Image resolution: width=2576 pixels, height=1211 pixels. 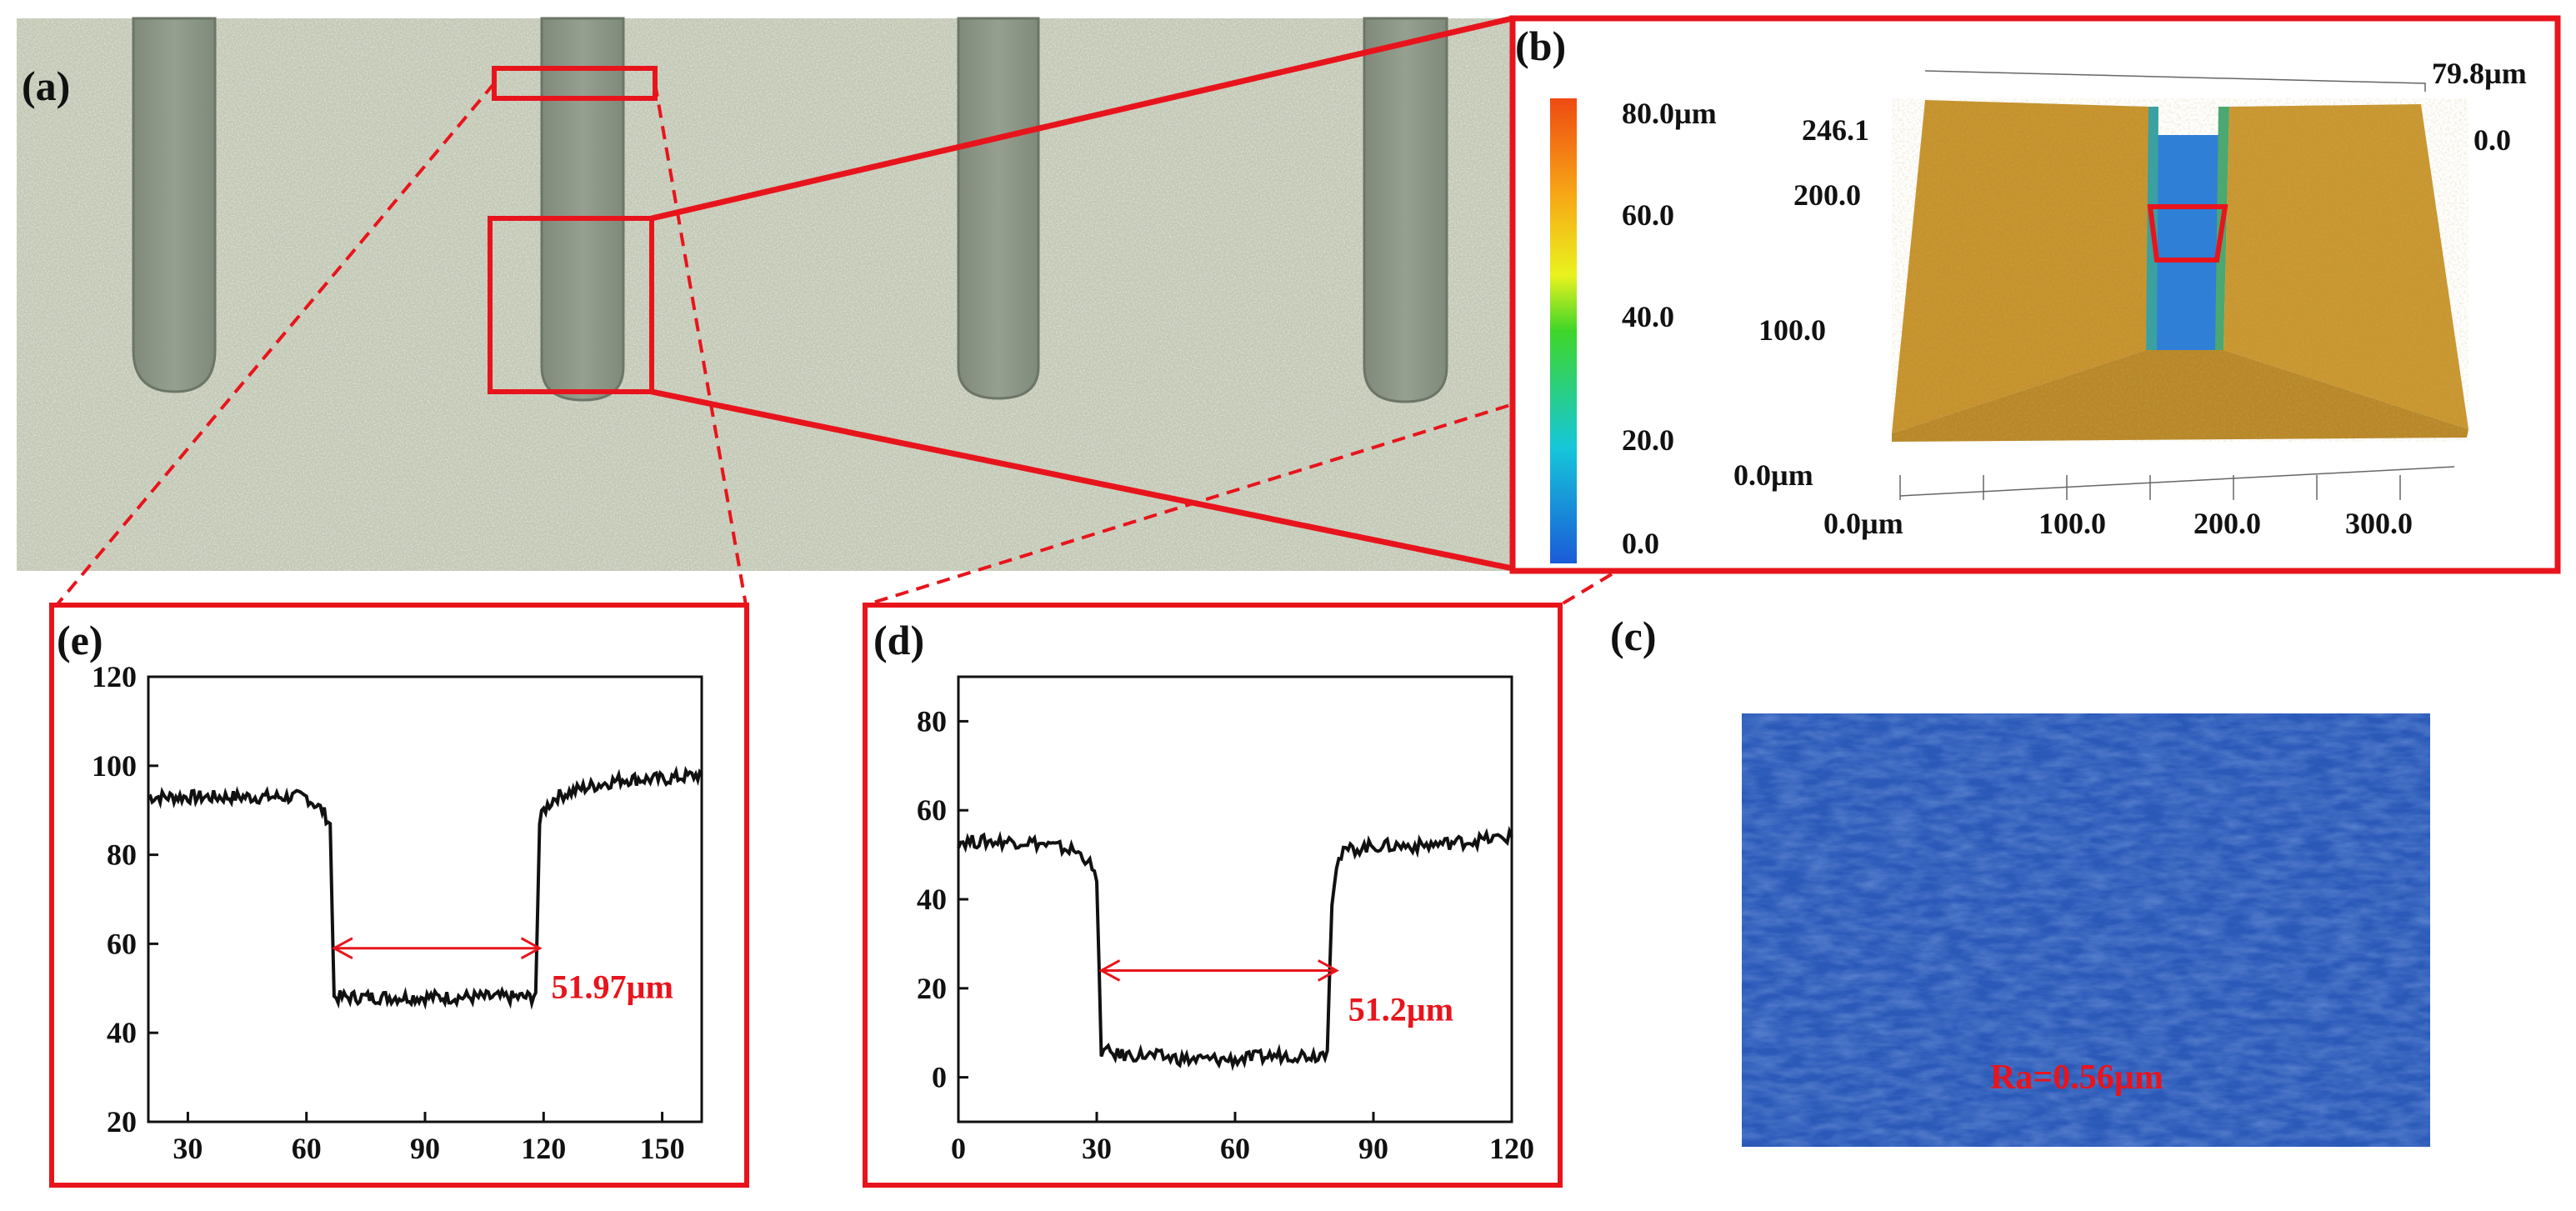 I want to click on panel-d: (d) 0 30 60 90 120 80 60 40 20 0 51.2µm, so click(x=1213, y=896).